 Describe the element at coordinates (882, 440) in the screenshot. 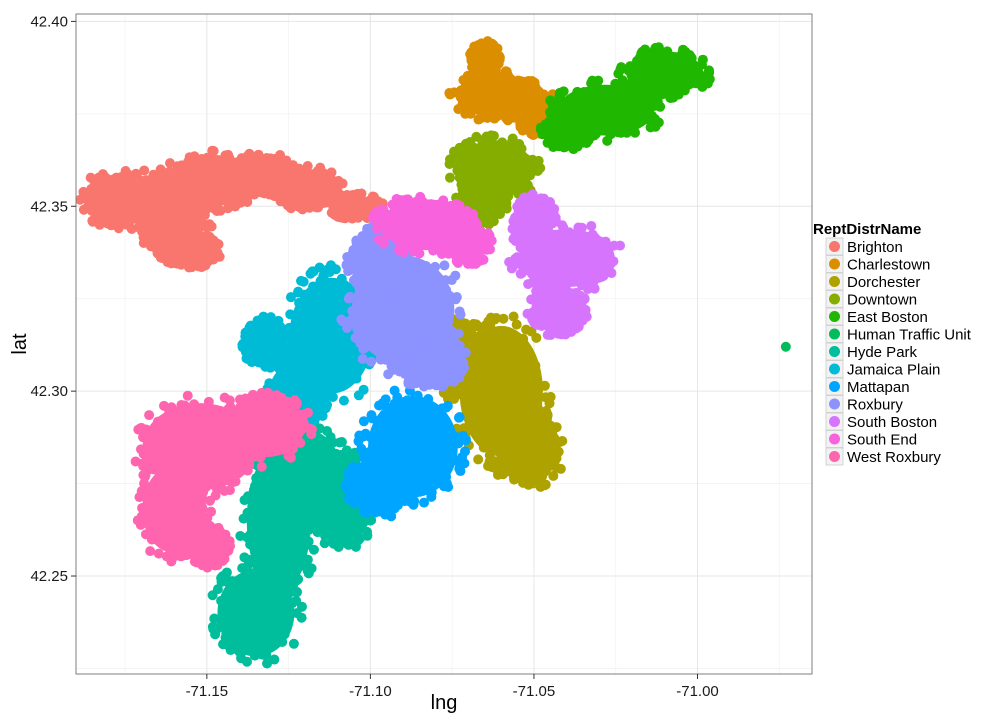

I see `legend-label: South End` at that location.